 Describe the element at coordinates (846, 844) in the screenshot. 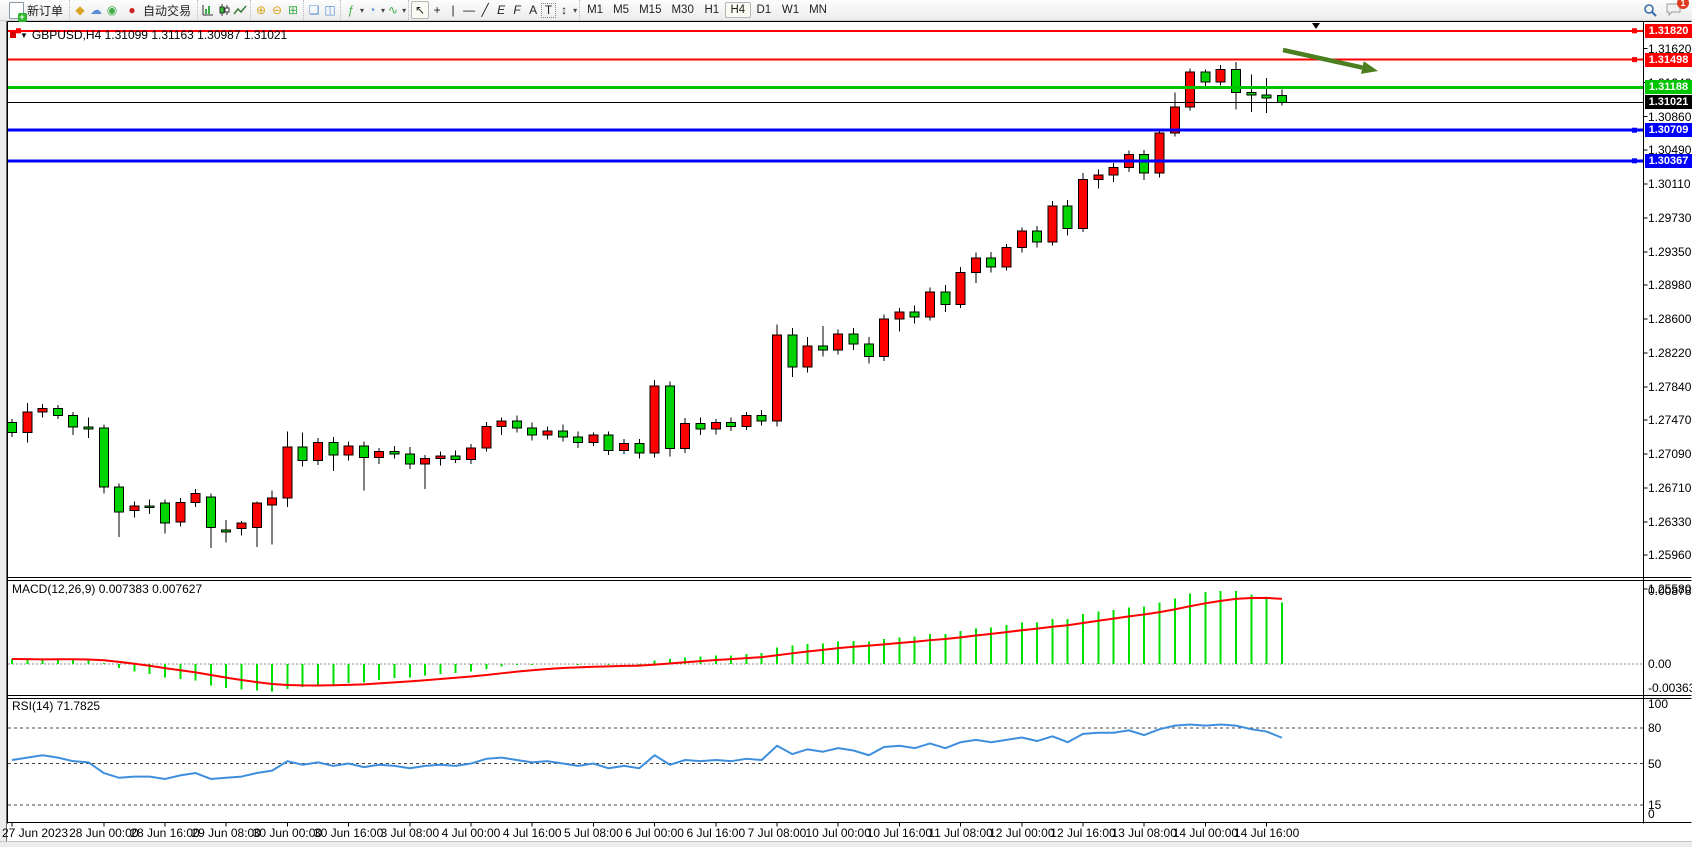

I see `window-bottom-edge` at that location.